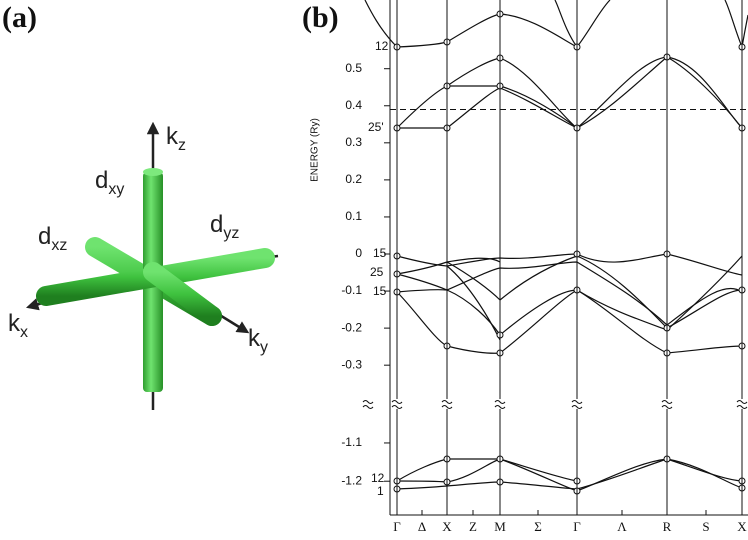  Describe the element at coordinates (351, 364) in the screenshot. I see `y-tick-label: -0.3` at that location.